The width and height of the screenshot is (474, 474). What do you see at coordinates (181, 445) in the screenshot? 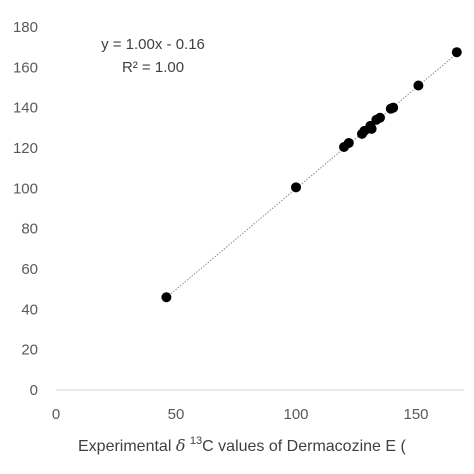
I see `x-axis-title-delta: δ` at bounding box center [181, 445].